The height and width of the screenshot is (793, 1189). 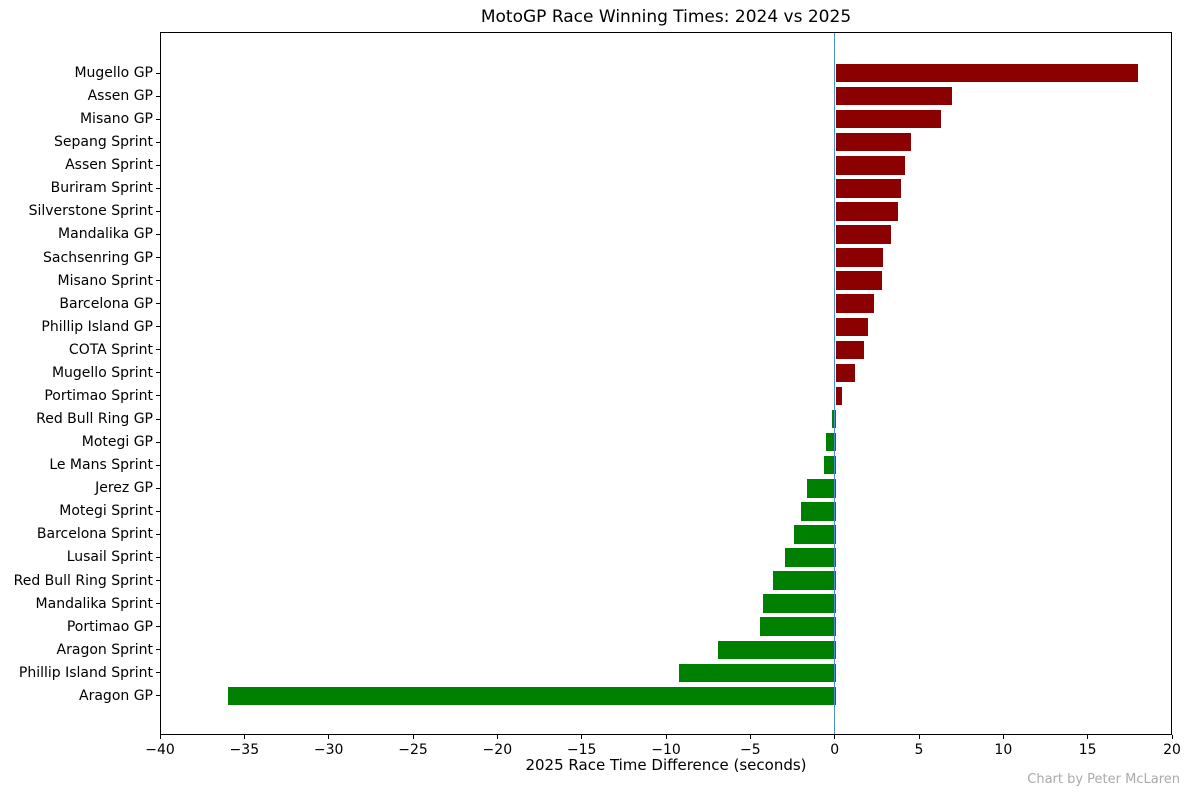 I want to click on y-tick-label: Sepang Sprint, so click(x=103, y=142).